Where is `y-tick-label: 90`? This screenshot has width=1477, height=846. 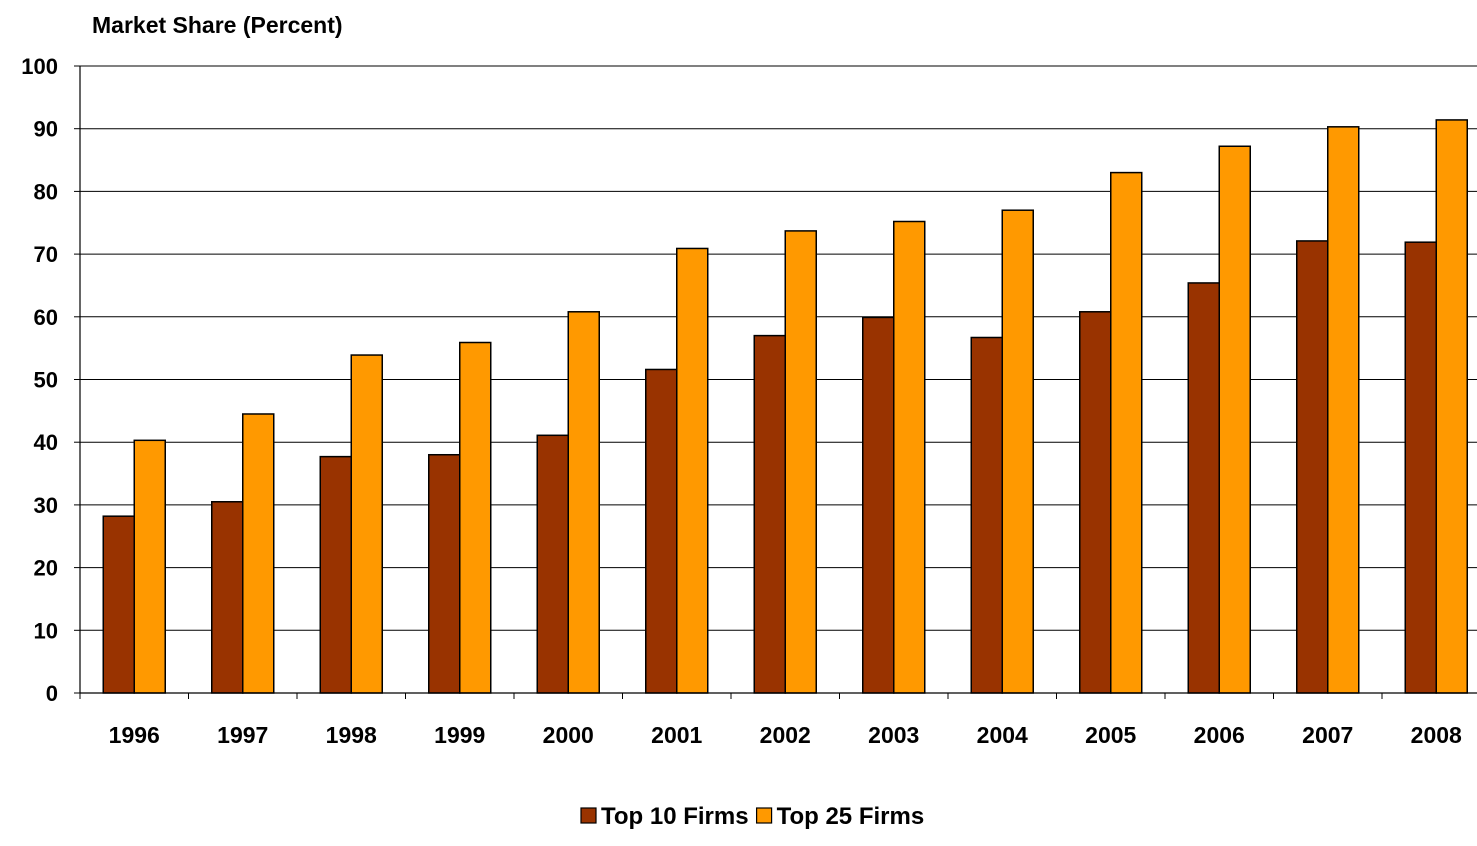
y-tick-label: 90 is located at coordinates (46, 129).